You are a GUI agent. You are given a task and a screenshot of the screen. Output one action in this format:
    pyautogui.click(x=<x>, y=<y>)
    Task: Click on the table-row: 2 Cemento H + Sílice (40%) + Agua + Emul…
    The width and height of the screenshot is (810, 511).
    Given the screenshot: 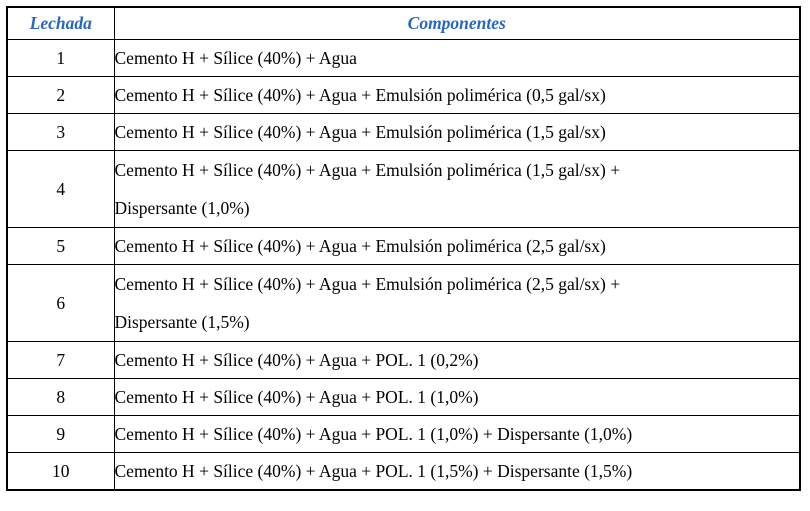 What is the action you would take?
    pyautogui.click(x=403, y=95)
    